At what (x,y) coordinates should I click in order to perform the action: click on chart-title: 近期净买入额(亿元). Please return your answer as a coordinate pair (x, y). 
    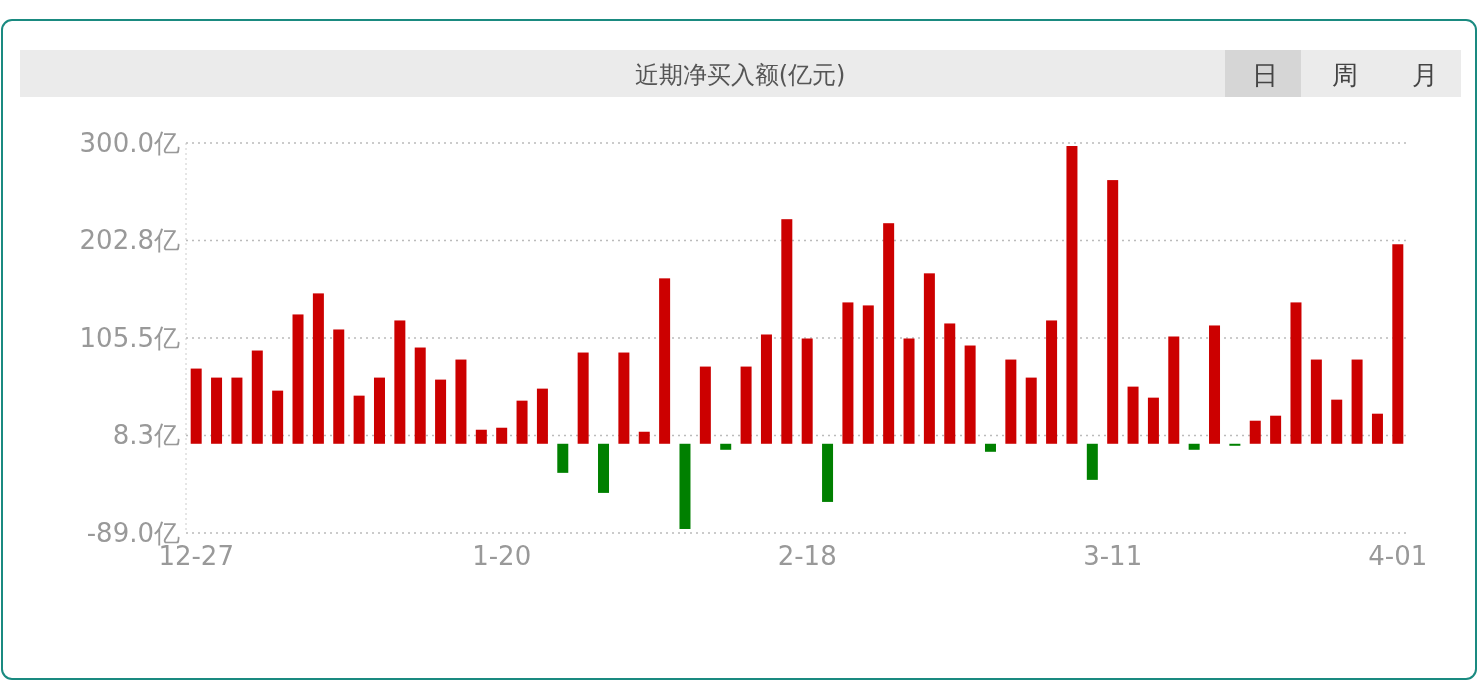
    Looking at the image, I should click on (740, 75).